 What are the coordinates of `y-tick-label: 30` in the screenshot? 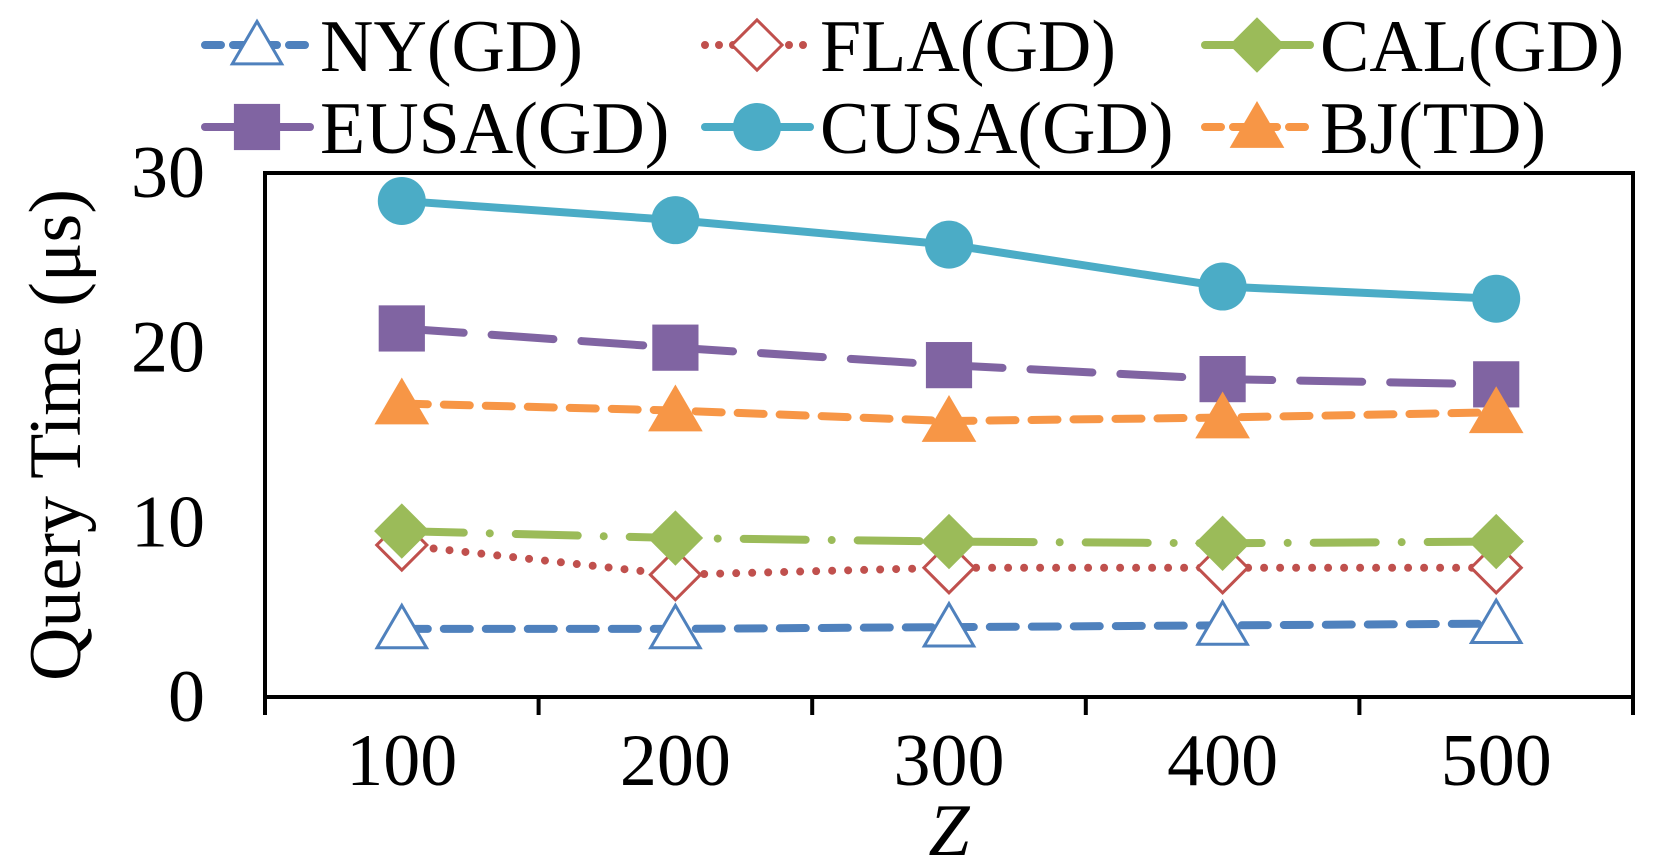 It's located at (168, 173).